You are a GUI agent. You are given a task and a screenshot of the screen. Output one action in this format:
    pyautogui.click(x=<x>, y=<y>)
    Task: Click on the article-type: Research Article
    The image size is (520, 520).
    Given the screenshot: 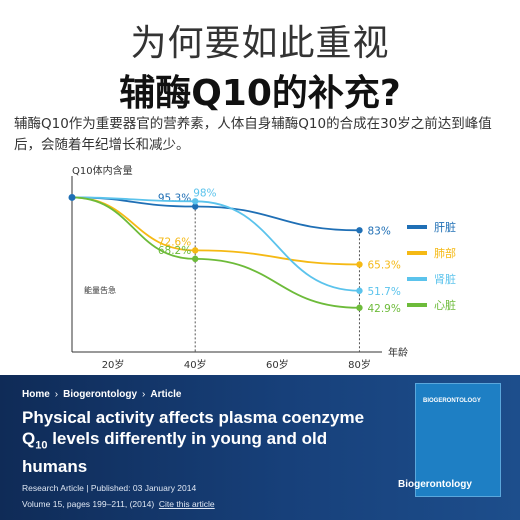 What is the action you would take?
    pyautogui.click(x=53, y=488)
    